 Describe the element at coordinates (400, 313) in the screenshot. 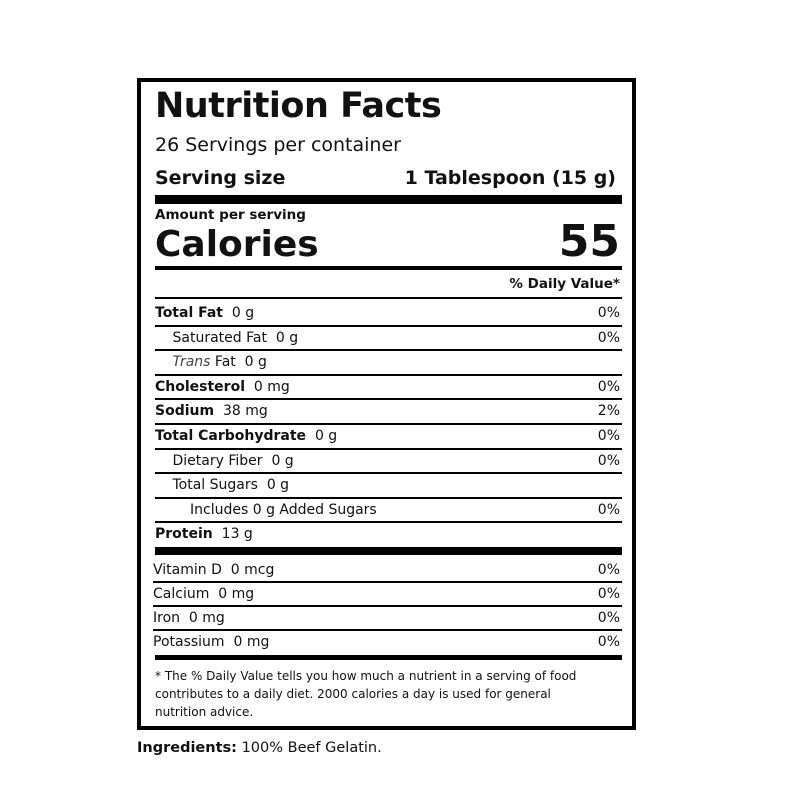

I see `nutrient-row: Total Fat 0 g 0%` at that location.